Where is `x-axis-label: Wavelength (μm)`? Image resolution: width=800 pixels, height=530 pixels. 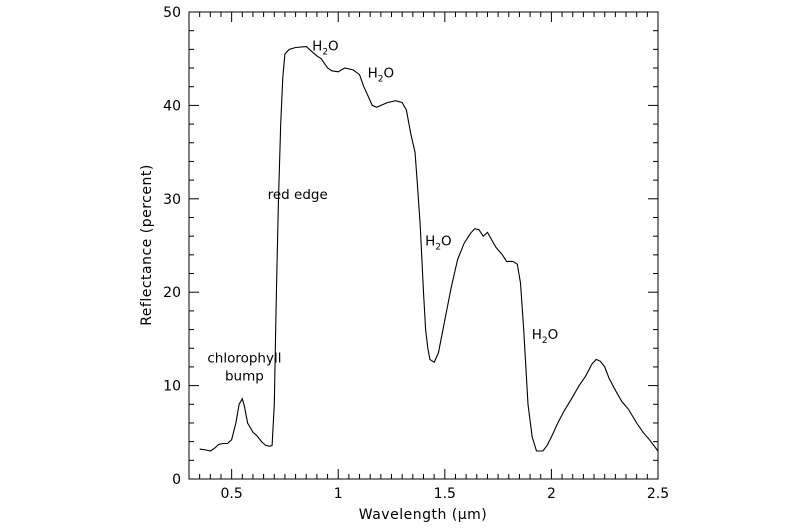 x-axis-label: Wavelength (μm) is located at coordinates (423, 515).